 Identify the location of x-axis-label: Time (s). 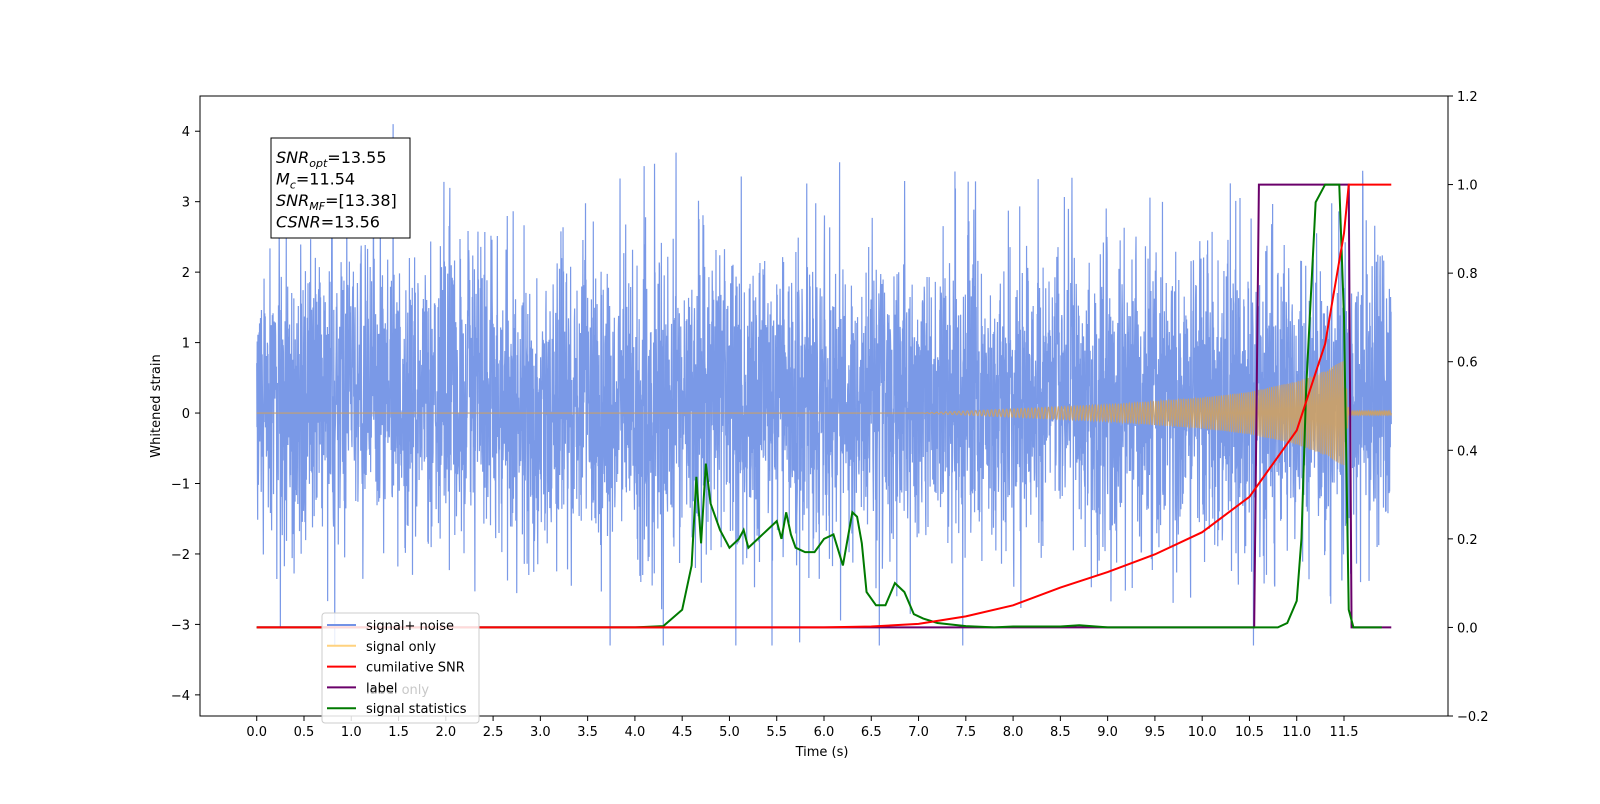
(822, 752).